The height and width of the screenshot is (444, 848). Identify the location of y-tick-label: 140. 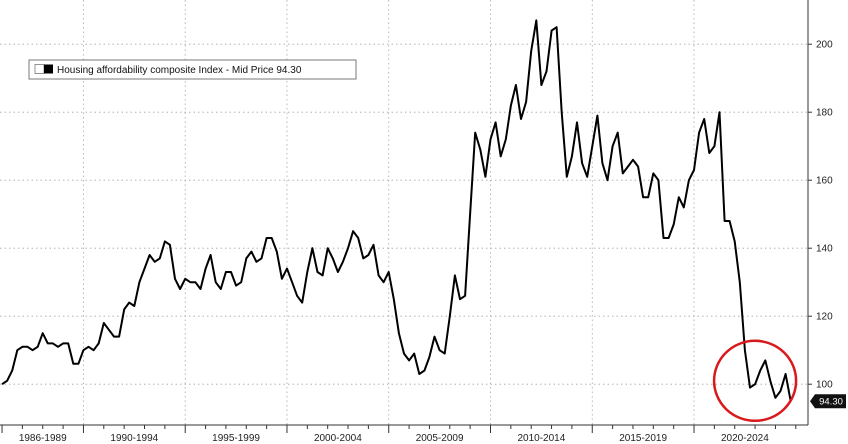
(824, 249).